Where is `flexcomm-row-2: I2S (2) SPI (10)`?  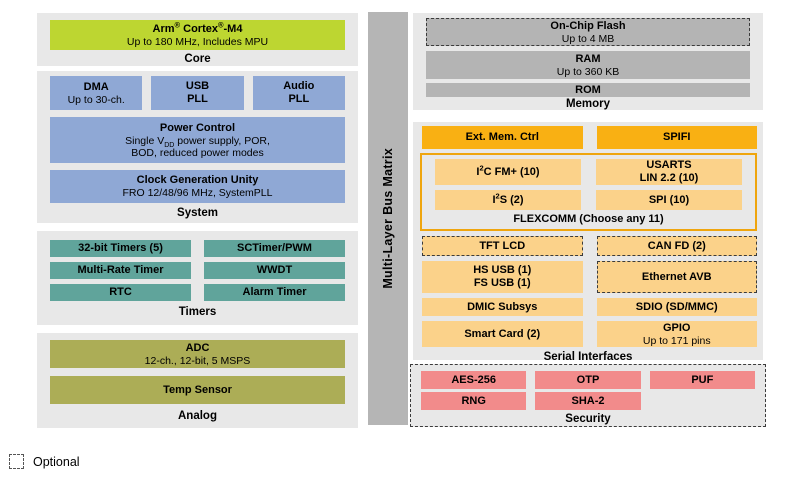 flexcomm-row-2: I2S (2) SPI (10) is located at coordinates (588, 200).